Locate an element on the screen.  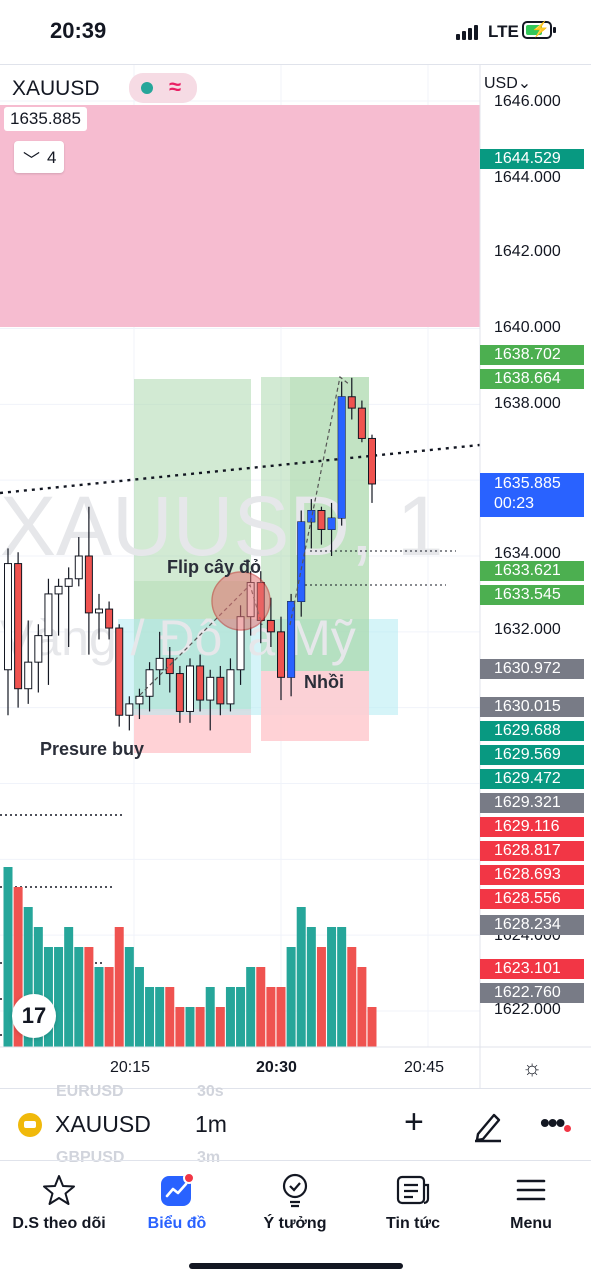
time-label: 20:15 is located at coordinates (130, 1067).